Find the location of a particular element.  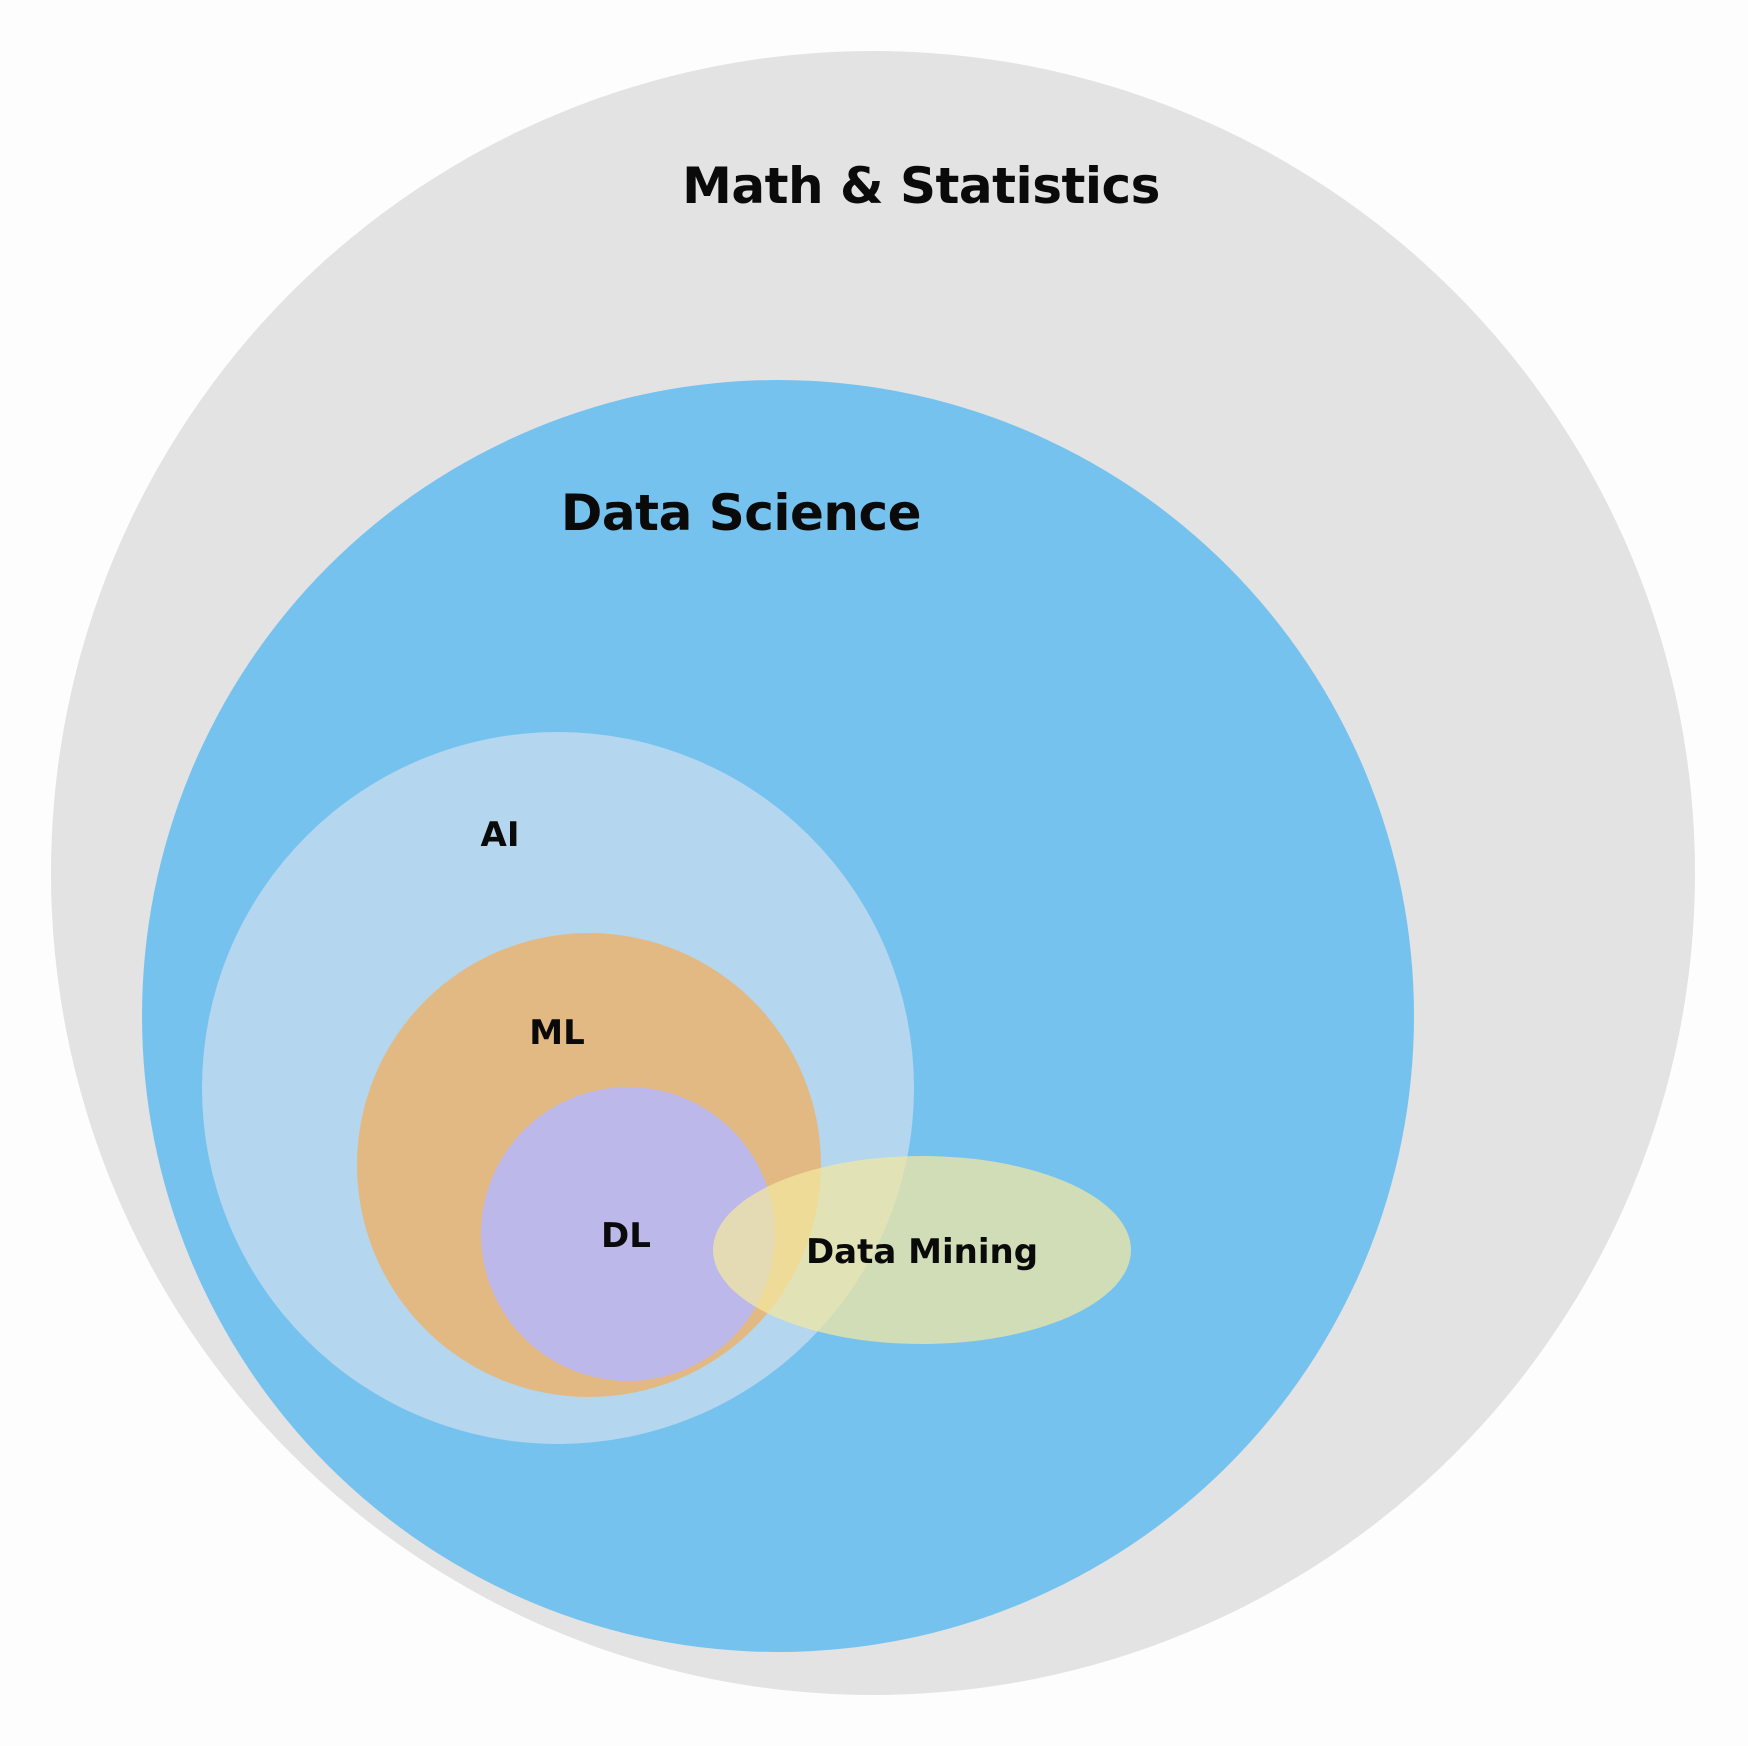

data-mining-label: Data Mining is located at coordinates (922, 1252).